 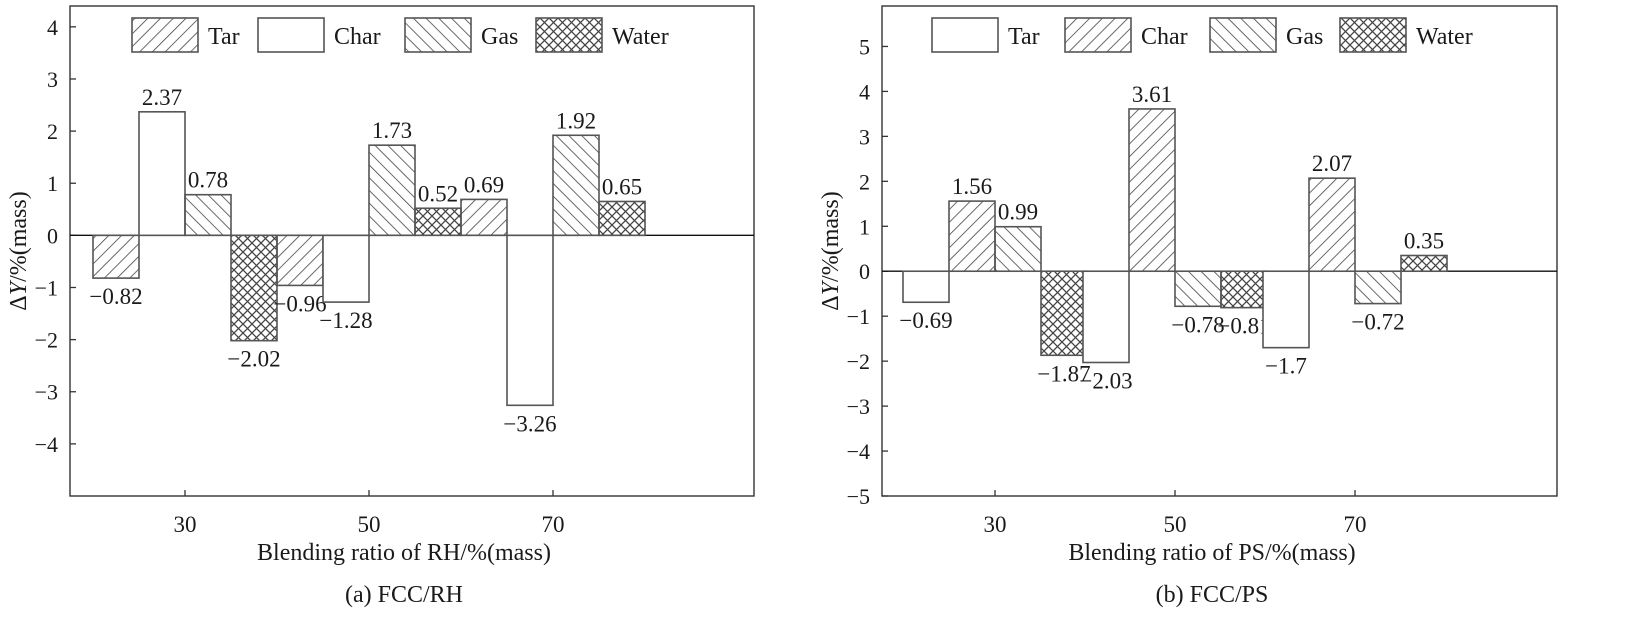 I want to click on data-label: 0.78, so click(x=208, y=180).